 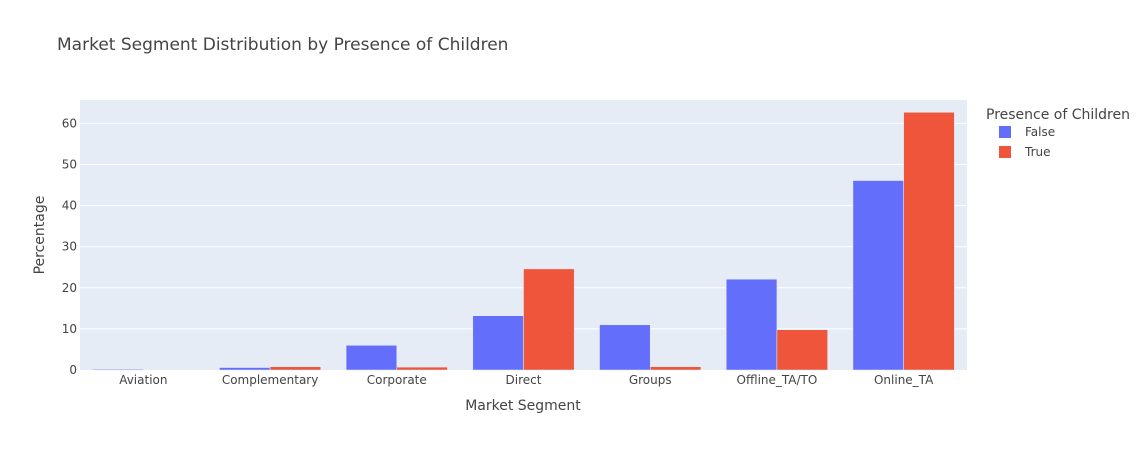 What do you see at coordinates (549, 319) in the screenshot?
I see `bar-true-direct` at bounding box center [549, 319].